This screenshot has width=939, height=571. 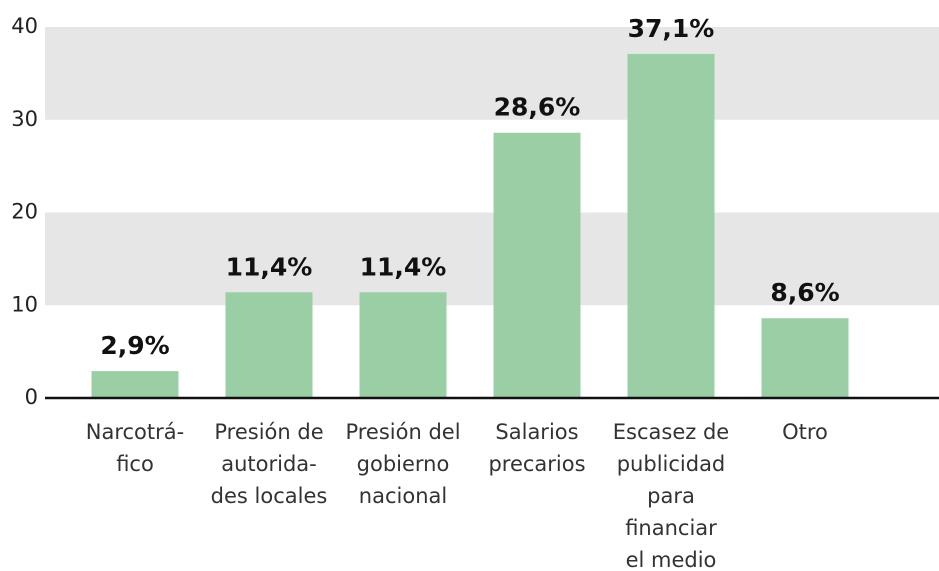 I want to click on x-tick-label: autorida-, so click(x=269, y=464).